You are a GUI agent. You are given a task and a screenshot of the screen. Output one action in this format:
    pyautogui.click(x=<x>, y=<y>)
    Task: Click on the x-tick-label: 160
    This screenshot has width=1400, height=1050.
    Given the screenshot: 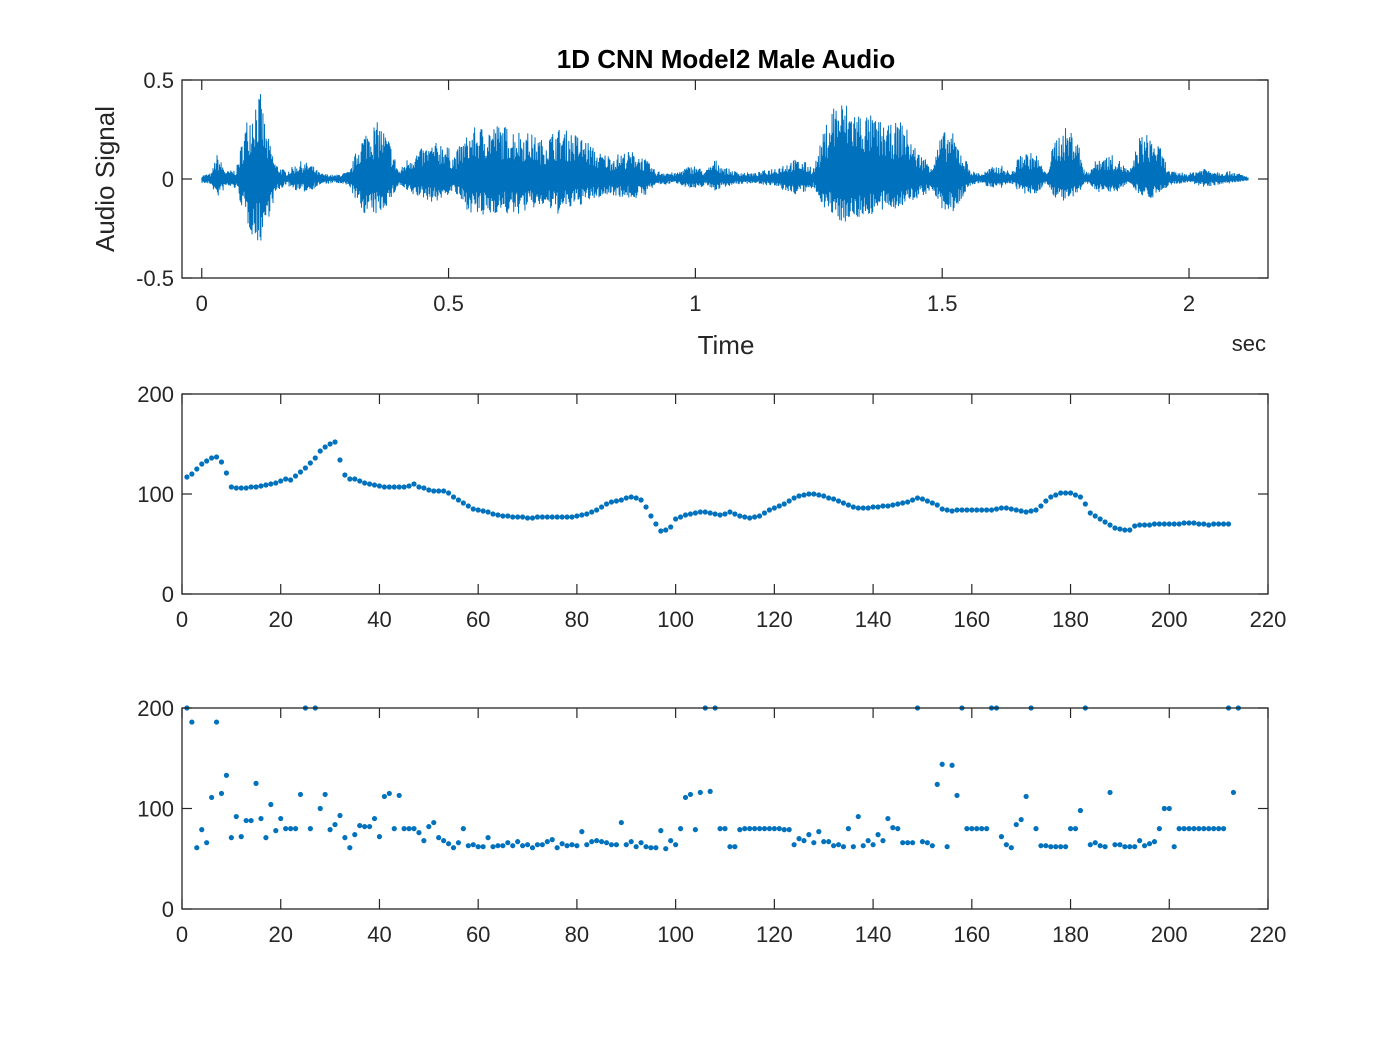 What is the action you would take?
    pyautogui.click(x=971, y=619)
    